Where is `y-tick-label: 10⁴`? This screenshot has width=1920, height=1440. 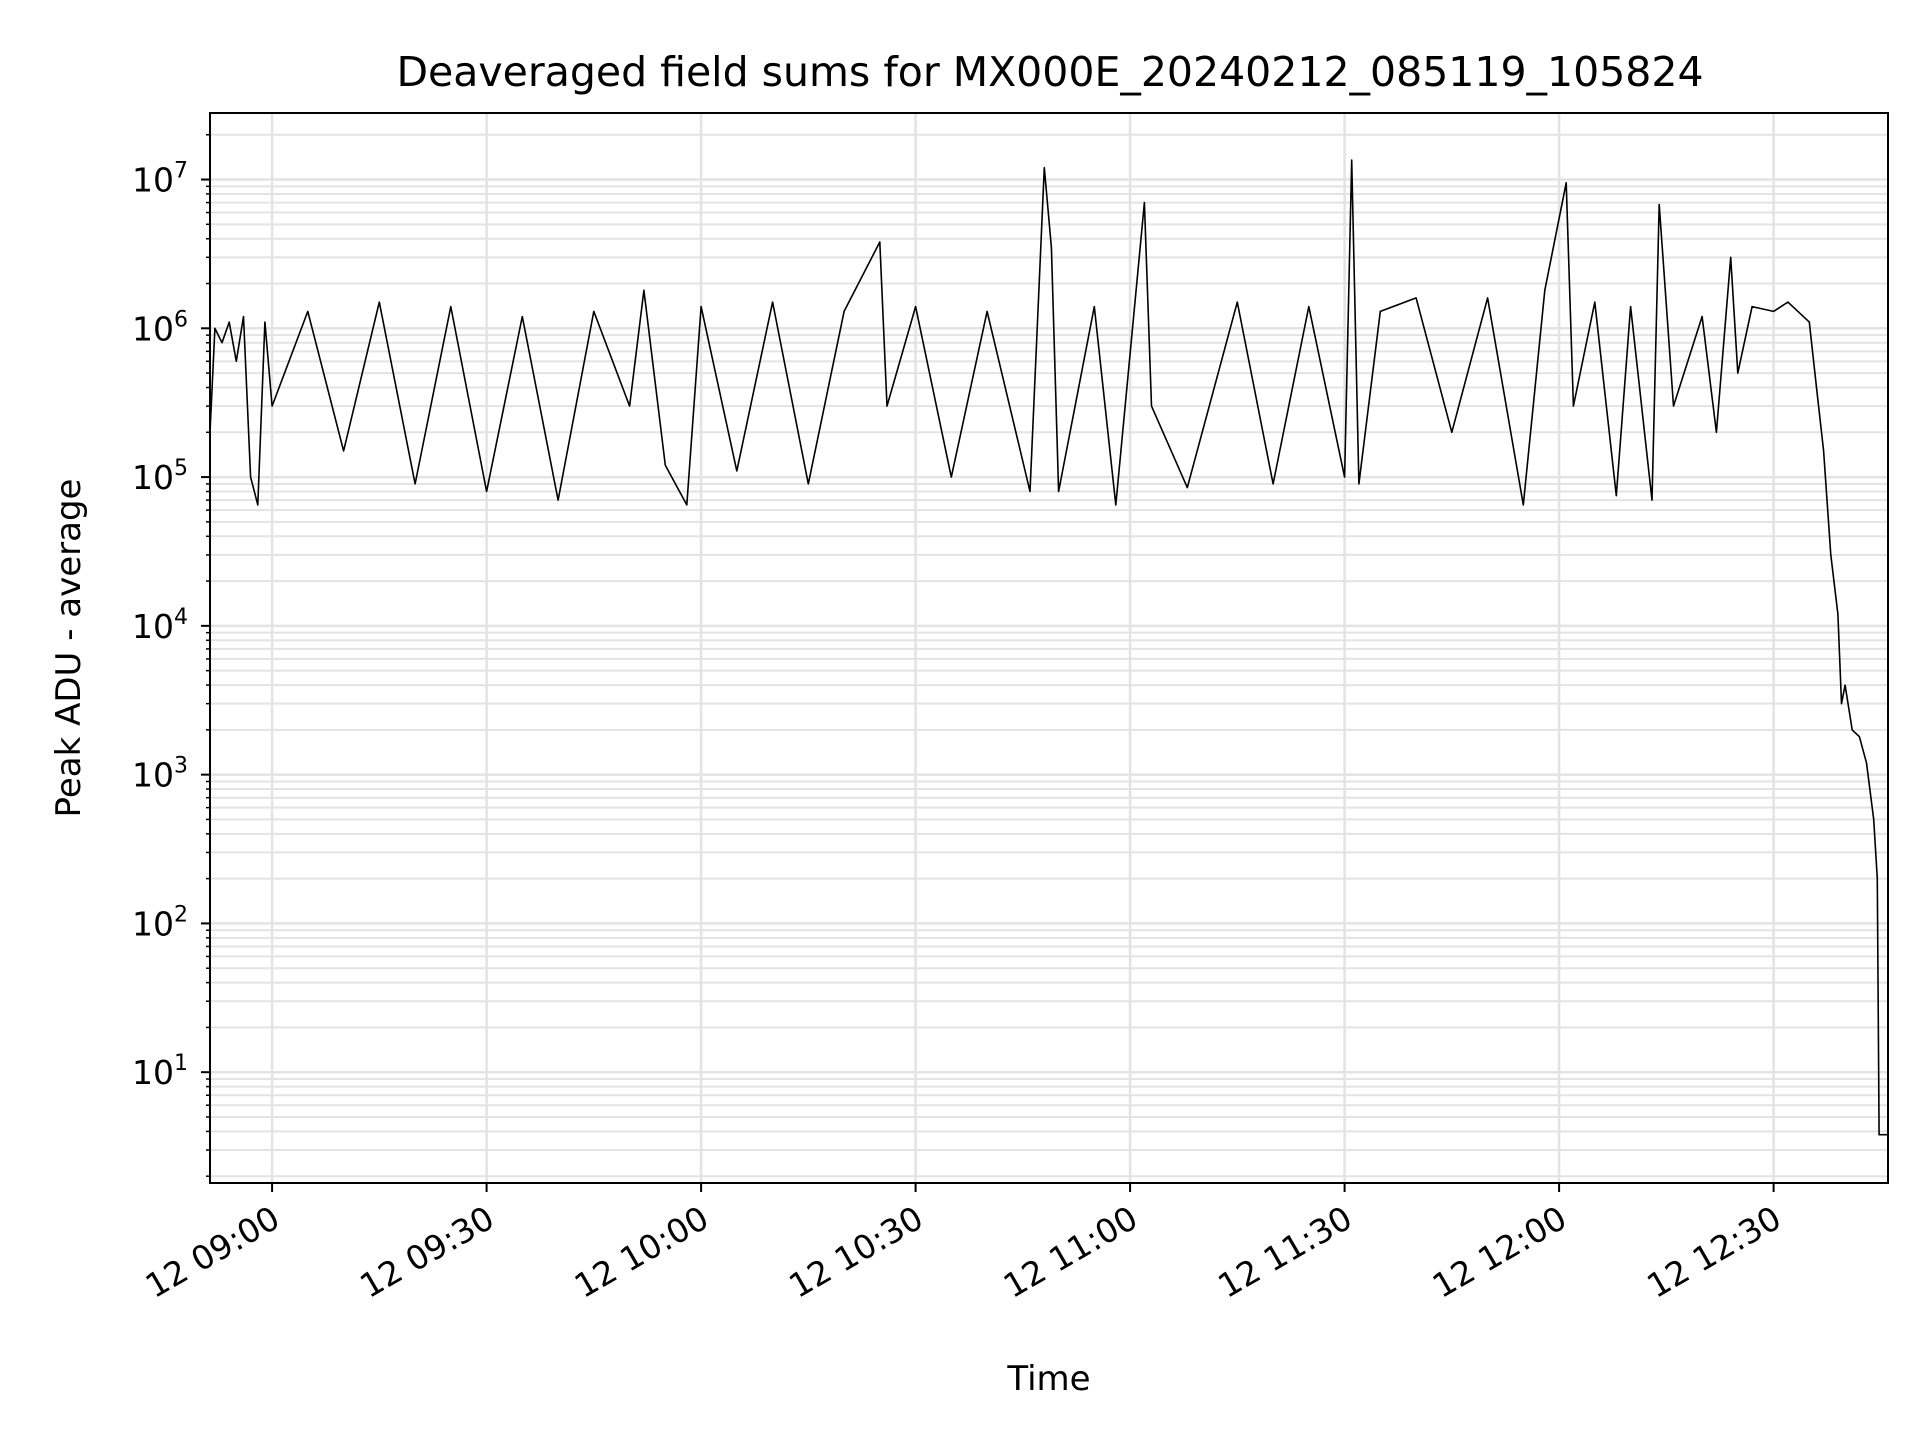
y-tick-label: 10⁴ is located at coordinates (160, 625).